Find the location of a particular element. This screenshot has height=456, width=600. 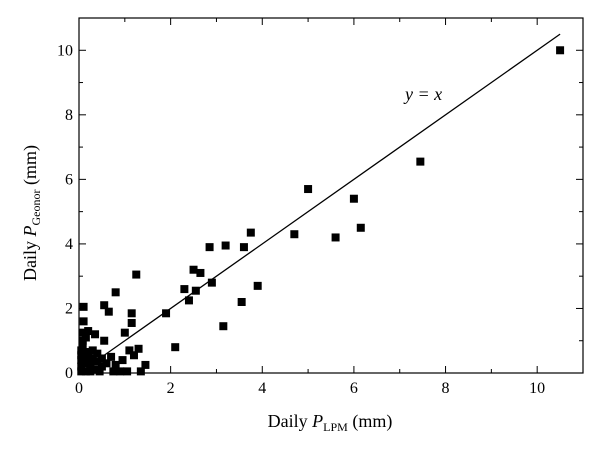

x-axis-title: Daily PLPM (mm) is located at coordinates (330, 422).